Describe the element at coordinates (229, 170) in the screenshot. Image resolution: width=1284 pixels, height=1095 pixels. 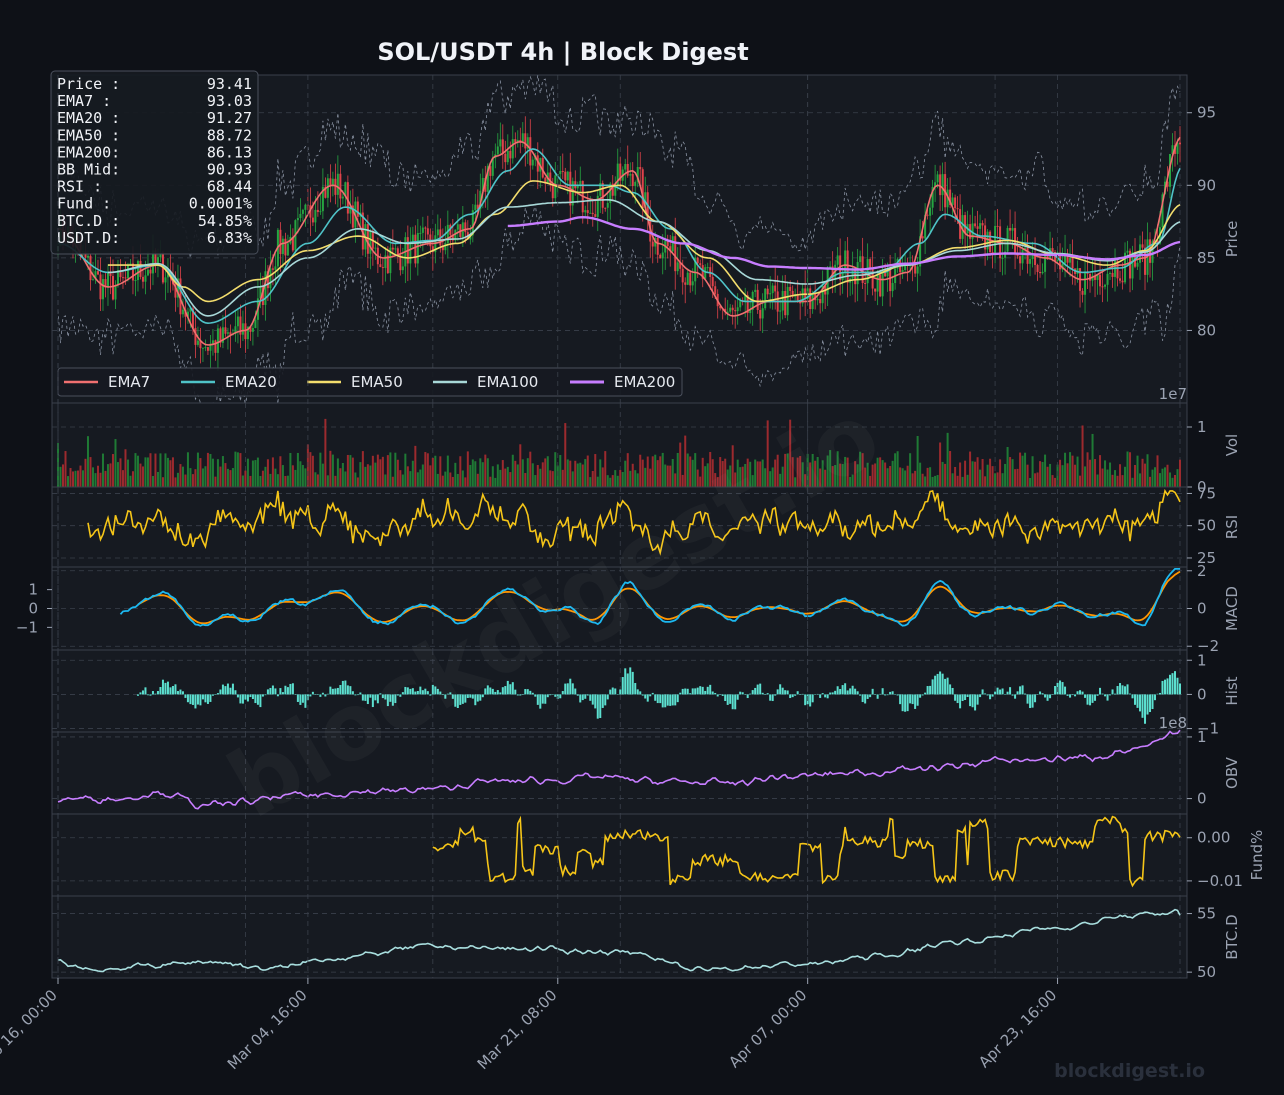
I see `info-value: 90.93` at that location.